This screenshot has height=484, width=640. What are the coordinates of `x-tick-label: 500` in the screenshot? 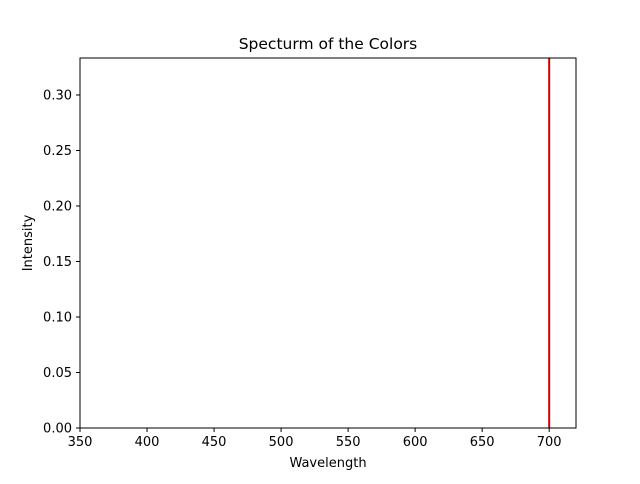 It's located at (281, 442).